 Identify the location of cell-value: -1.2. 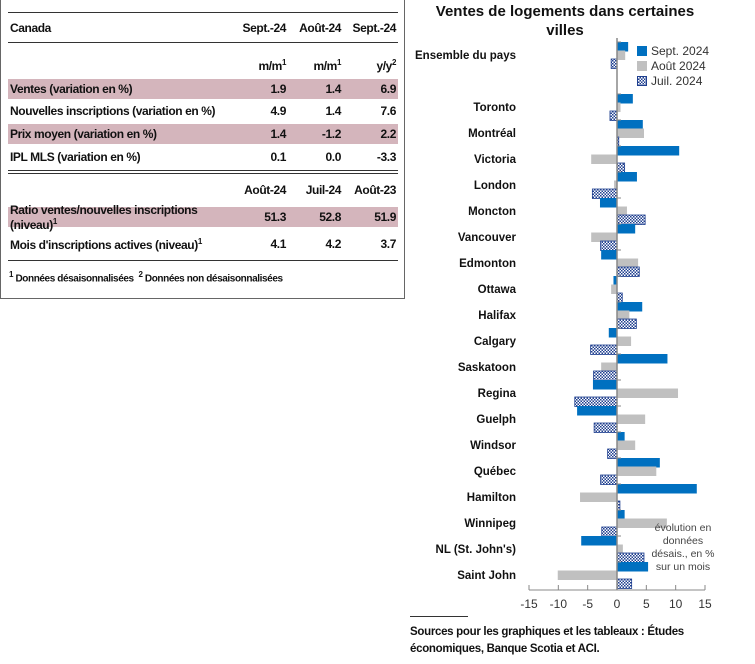
(331, 134).